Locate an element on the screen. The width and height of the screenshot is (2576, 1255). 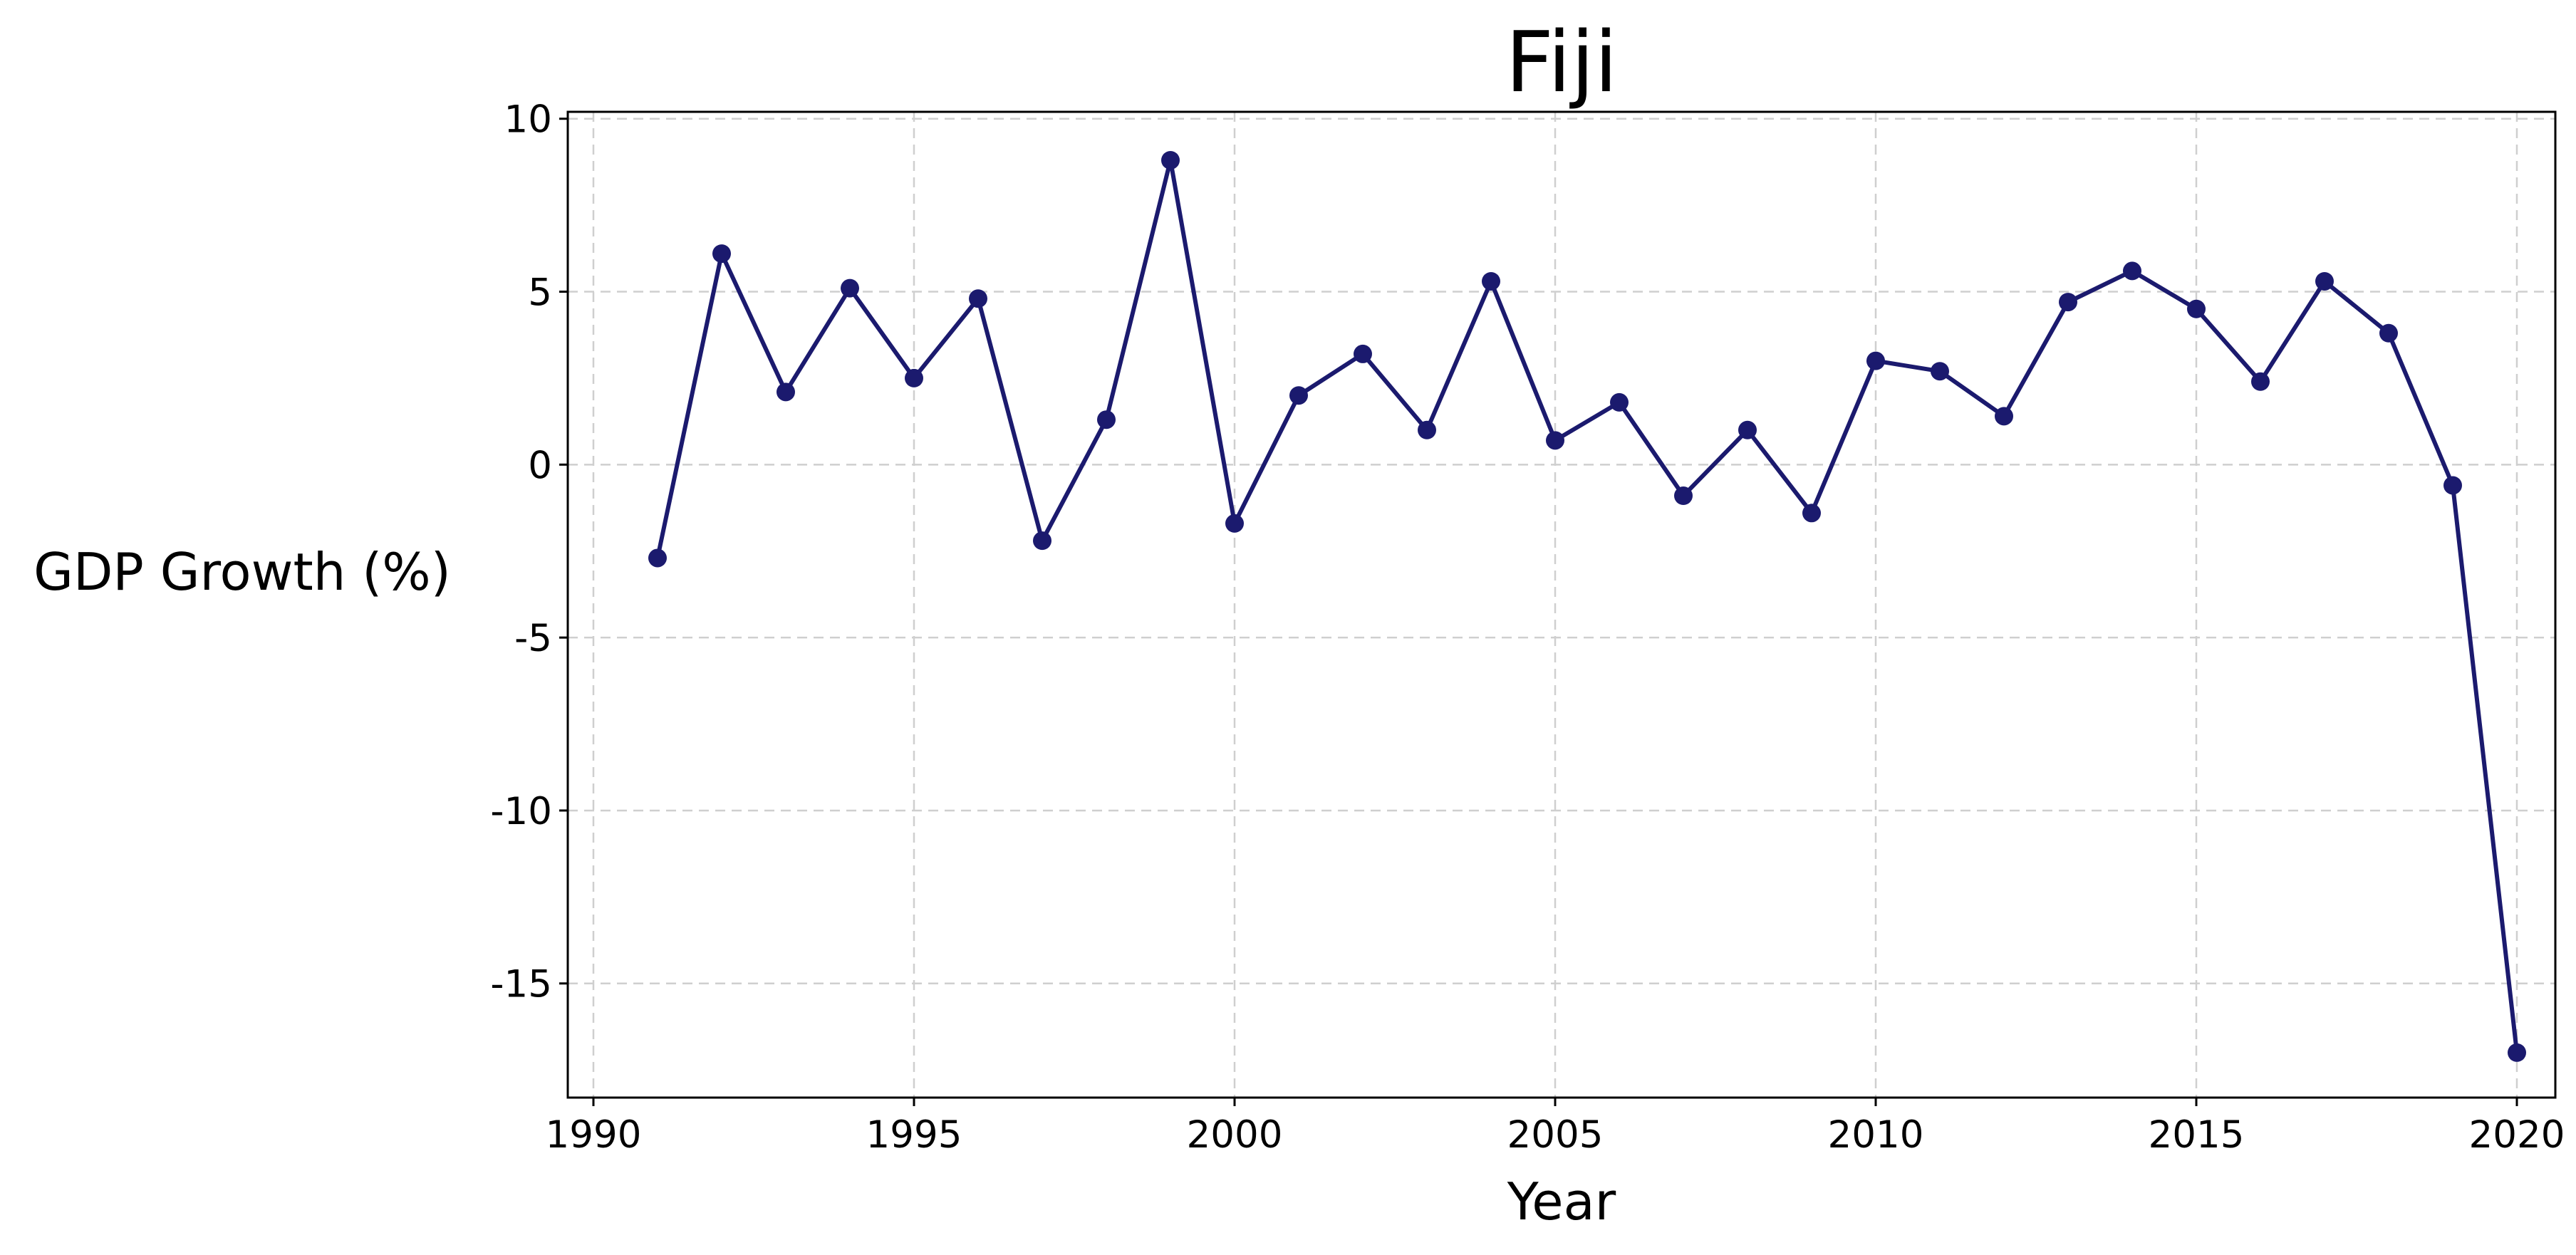
y-tick-label: -5 is located at coordinates (533, 638).